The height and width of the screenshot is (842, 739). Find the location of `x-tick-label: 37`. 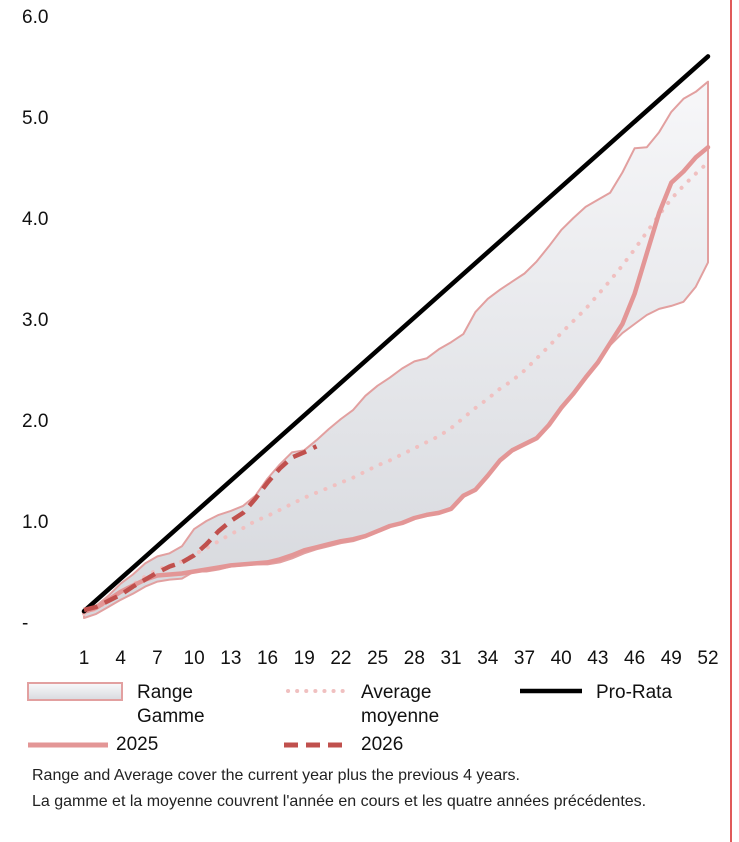

x-tick-label: 37 is located at coordinates (524, 658).